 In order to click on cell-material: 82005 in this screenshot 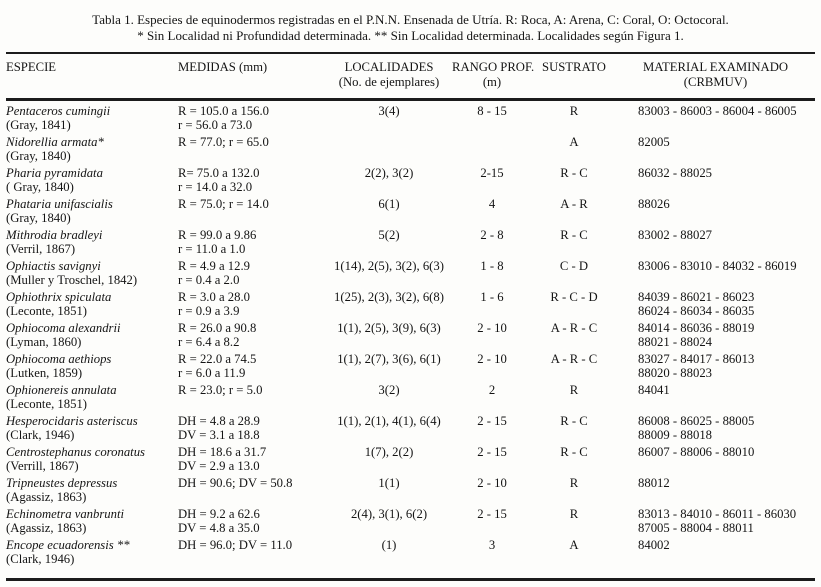, I will do `click(715, 147)`.